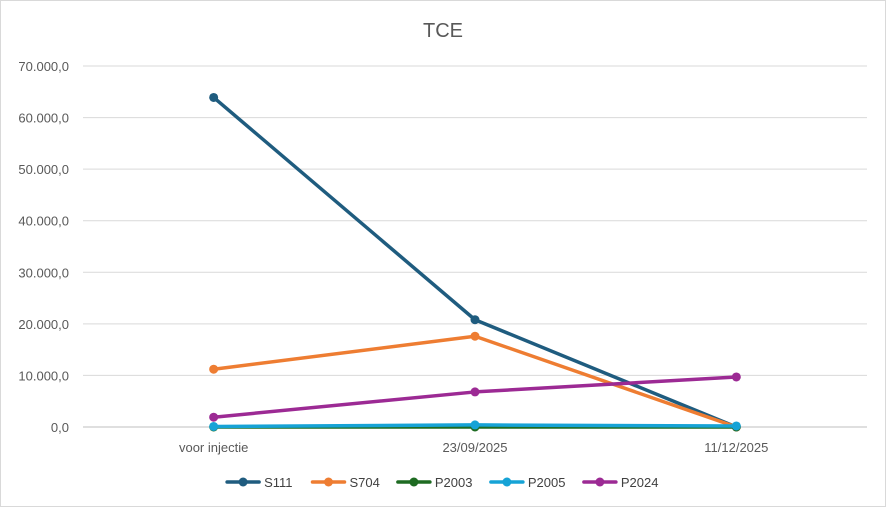 This screenshot has width=886, height=507. What do you see at coordinates (259, 482) in the screenshot?
I see `legend-item-s111: S111` at bounding box center [259, 482].